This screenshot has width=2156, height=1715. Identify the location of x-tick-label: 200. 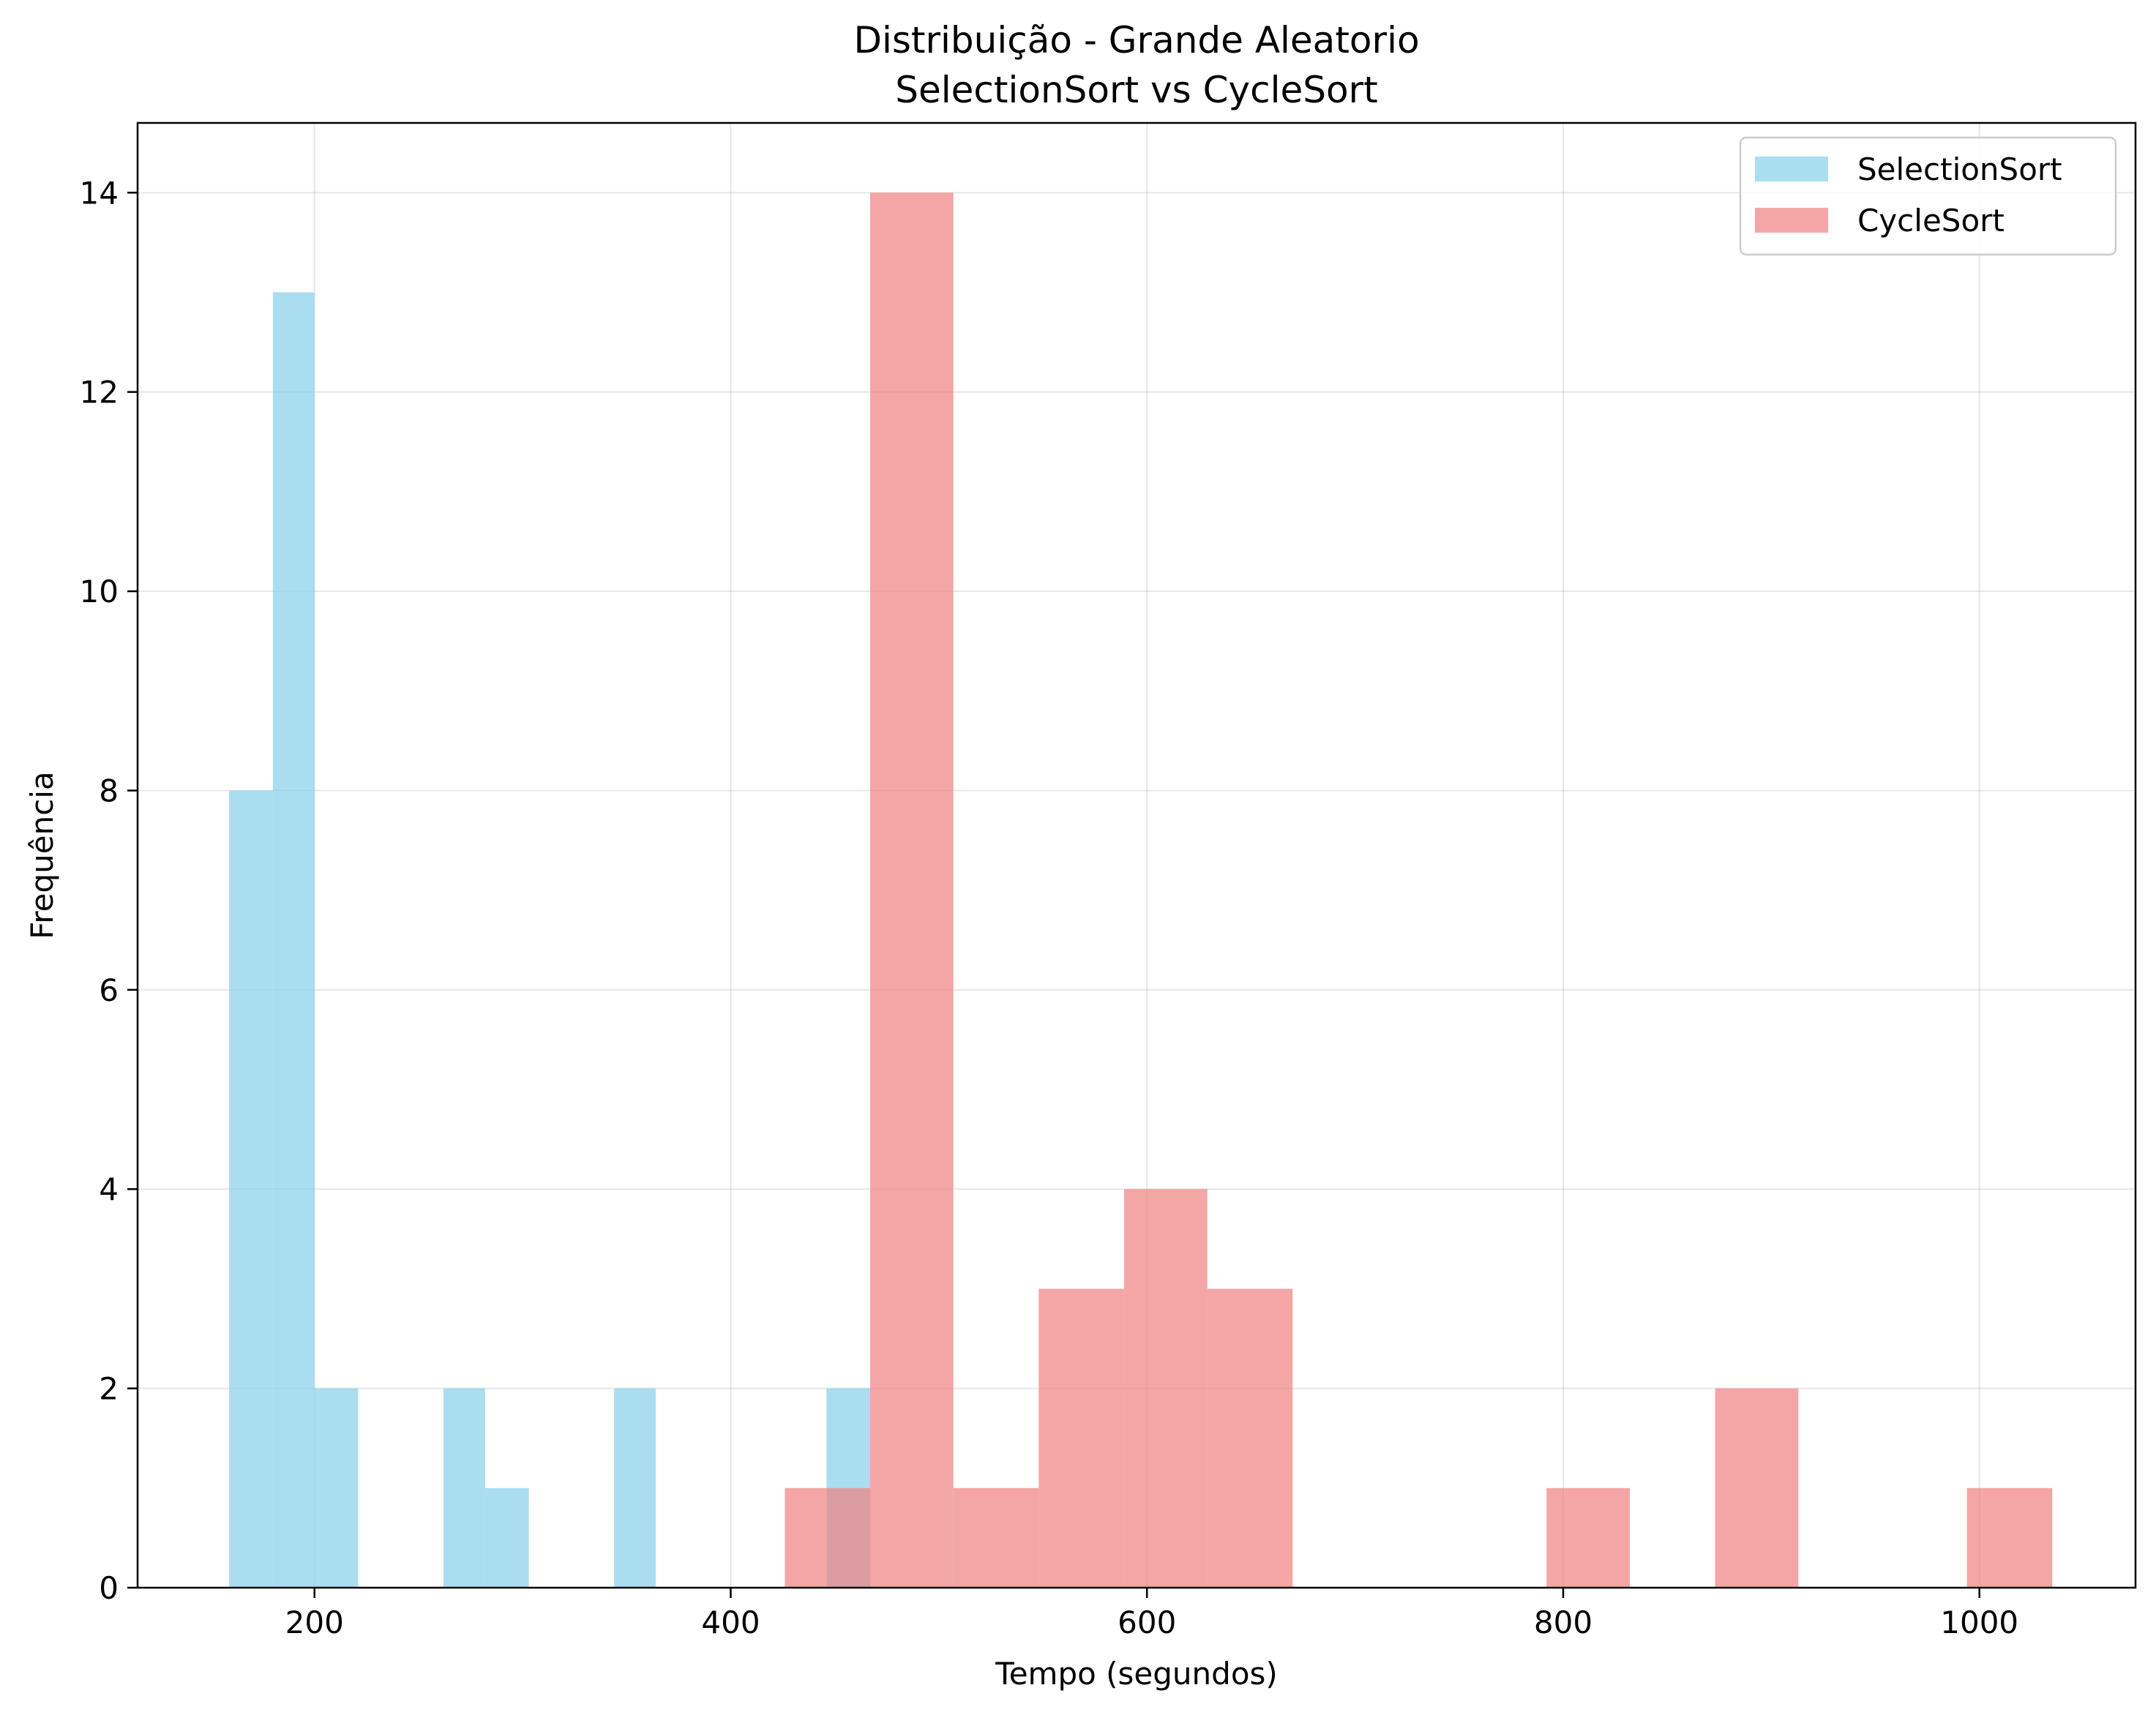
(314, 1622).